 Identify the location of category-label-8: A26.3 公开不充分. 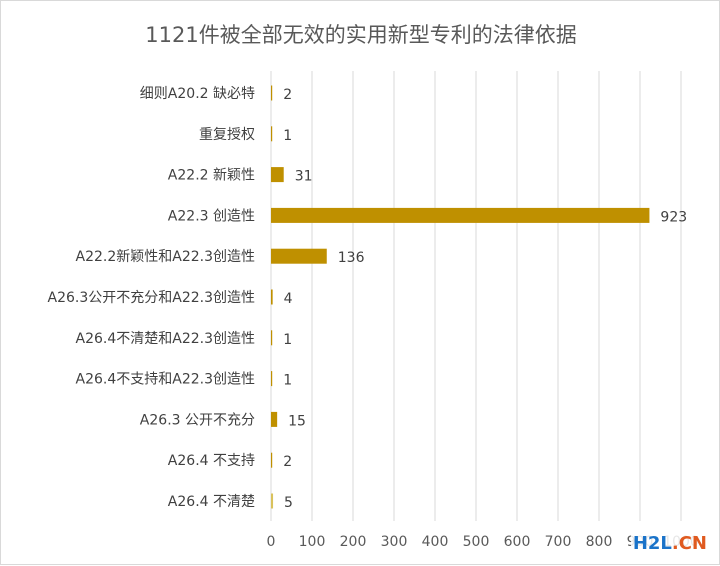
(197, 420).